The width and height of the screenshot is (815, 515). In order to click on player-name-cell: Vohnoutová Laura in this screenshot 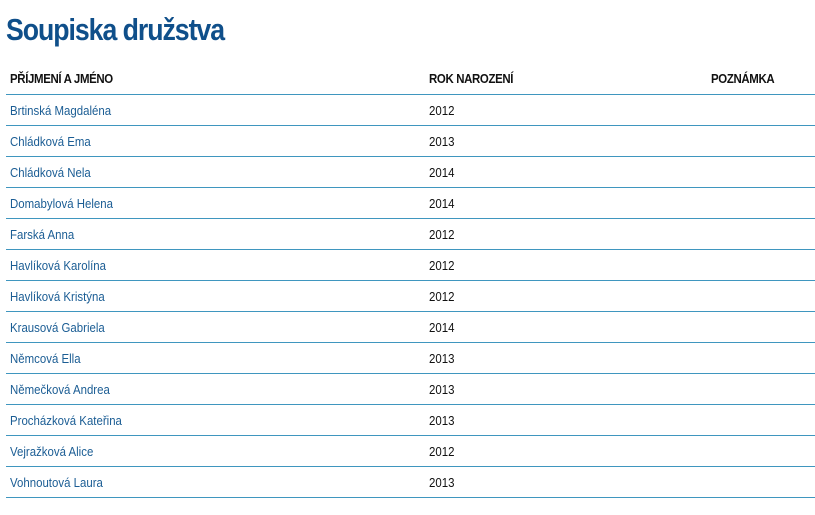, I will do `click(215, 482)`.